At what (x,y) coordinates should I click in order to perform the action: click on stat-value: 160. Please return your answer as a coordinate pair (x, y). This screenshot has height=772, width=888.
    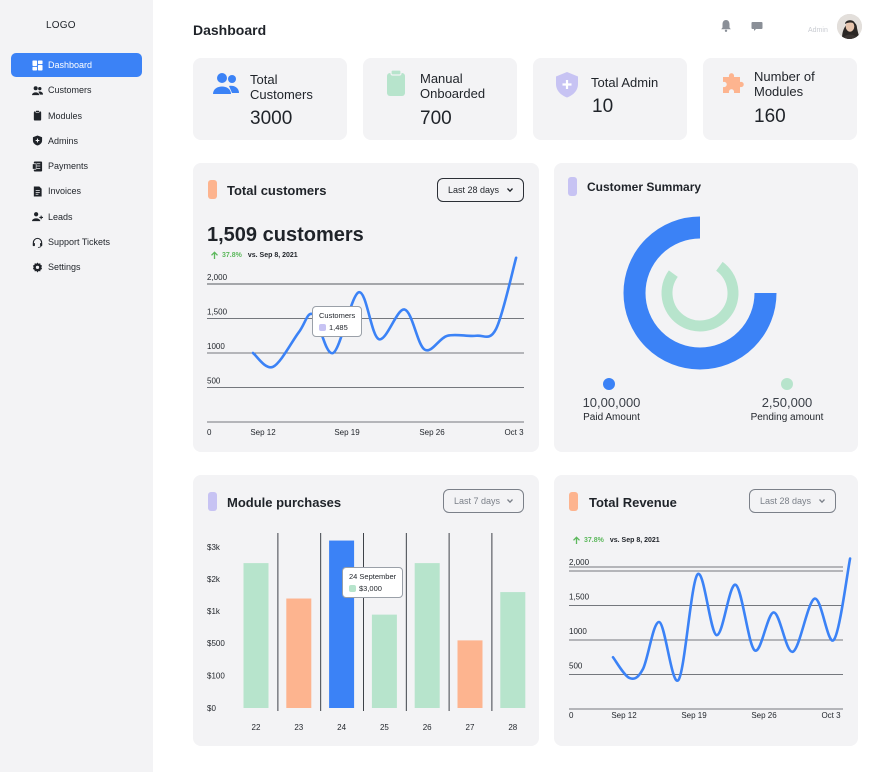
    Looking at the image, I should click on (770, 116).